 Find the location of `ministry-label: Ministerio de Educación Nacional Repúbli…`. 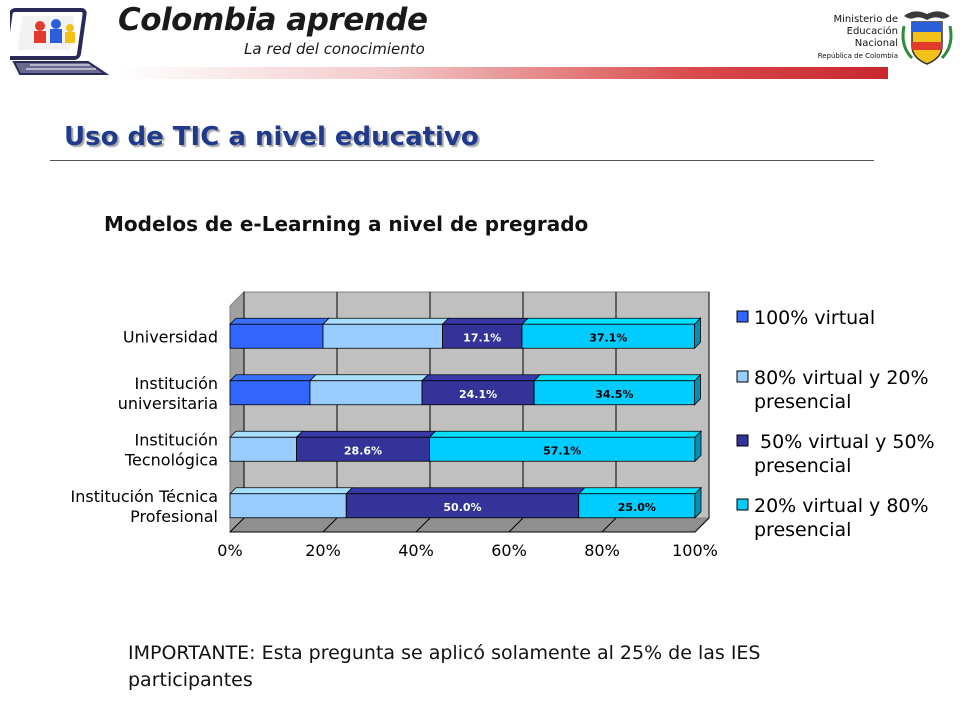

ministry-label: Ministerio de Educación Nacional Repúbli… is located at coordinates (852, 38).